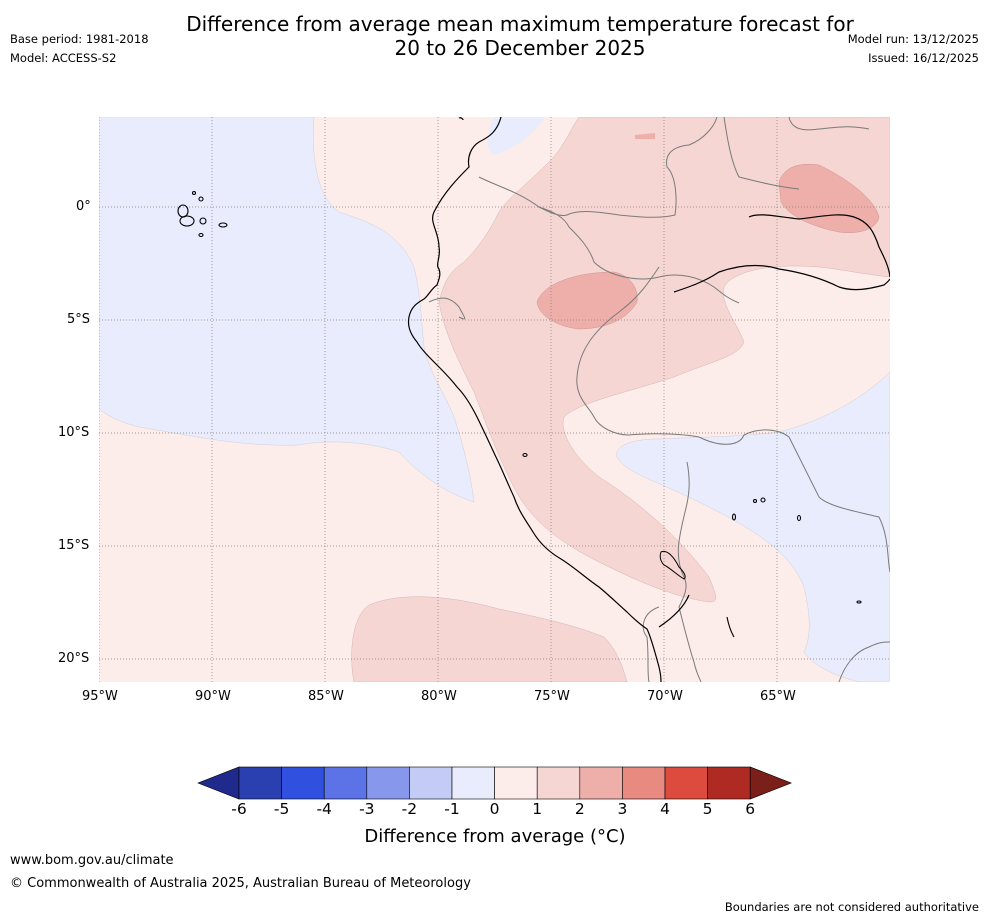  Describe the element at coordinates (79, 319) in the screenshot. I see `lat-label-5s: 5°S` at that location.